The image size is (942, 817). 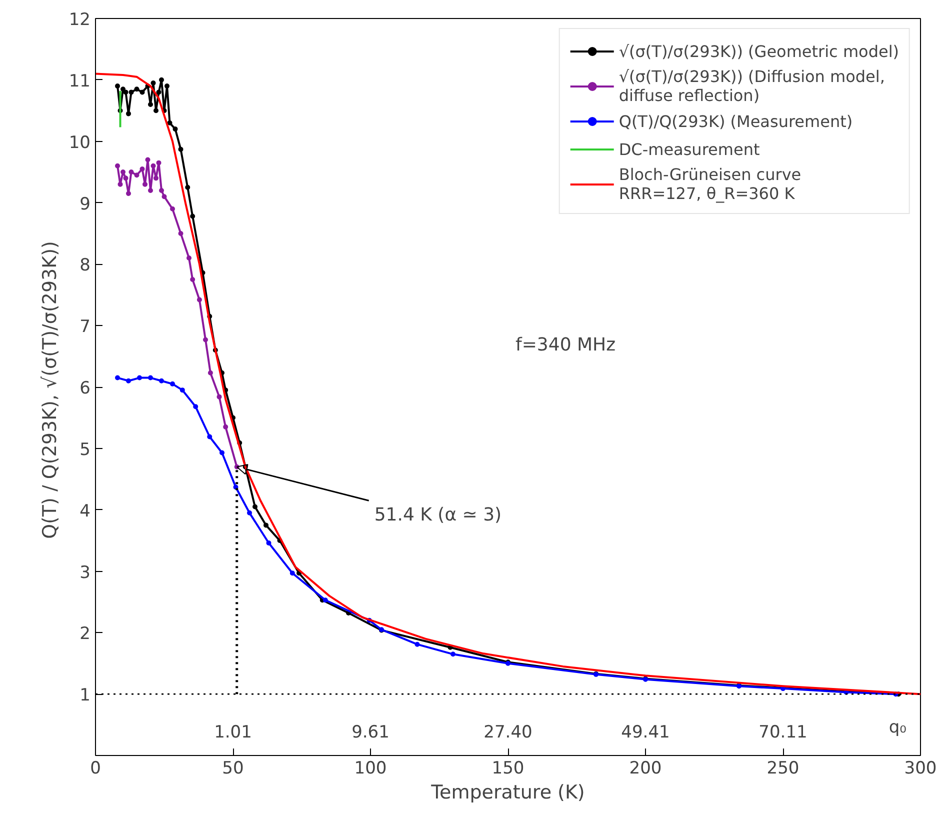 What do you see at coordinates (645, 732) in the screenshot?
I see `annotation: 49.41` at bounding box center [645, 732].